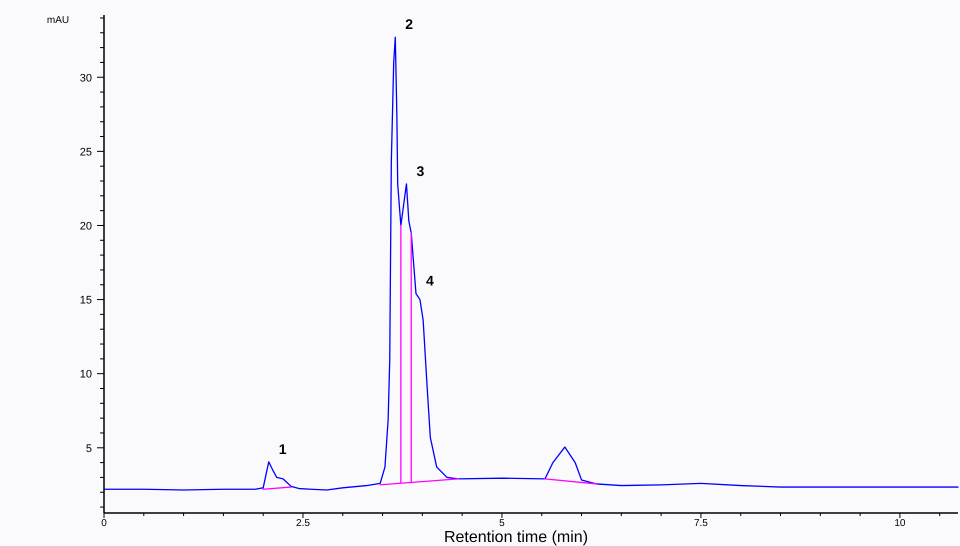 This screenshot has width=960, height=546. Describe the element at coordinates (89, 448) in the screenshot. I see `y-tick-label: 5` at that location.